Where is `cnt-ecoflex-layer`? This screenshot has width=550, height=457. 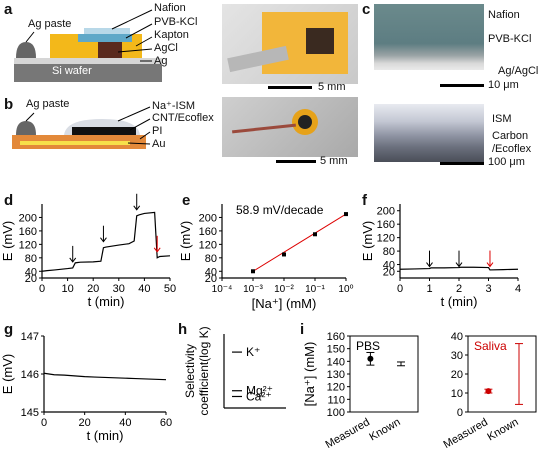
cnt-ecoflex-layer is located at coordinates (104, 131).